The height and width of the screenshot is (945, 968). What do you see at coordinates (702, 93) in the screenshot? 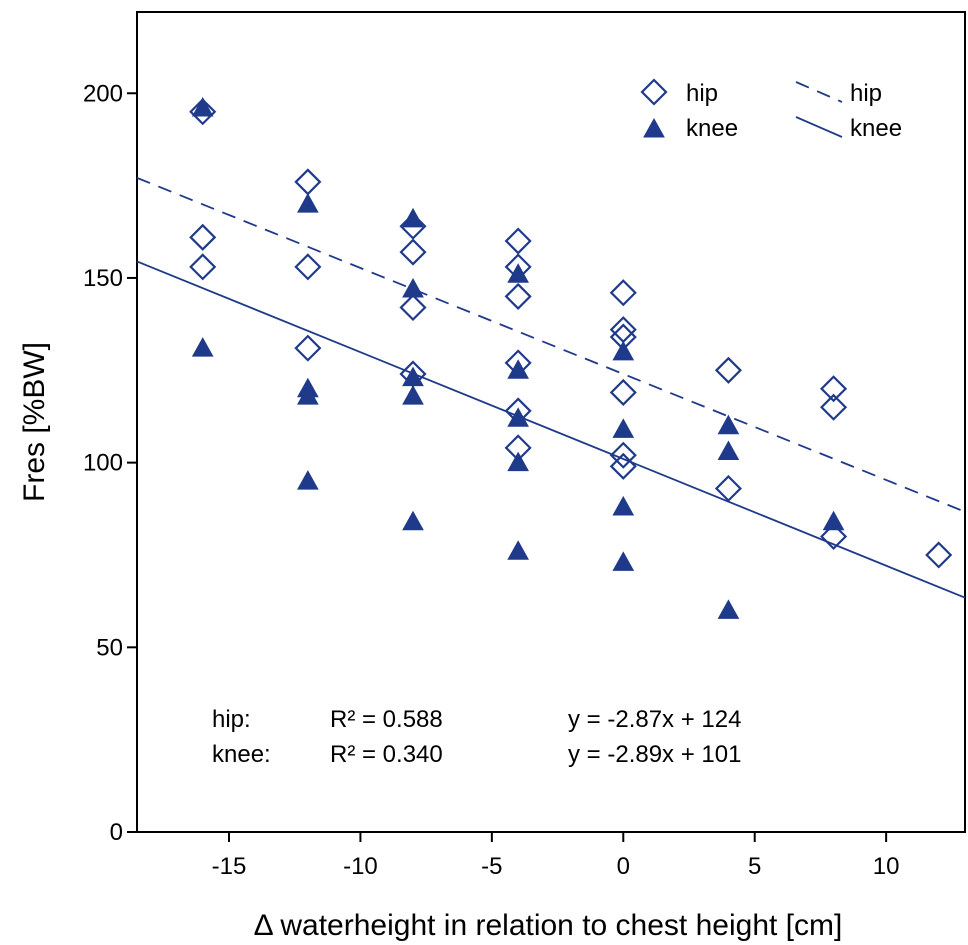
I see `legend-hip-label: hip` at bounding box center [702, 93].